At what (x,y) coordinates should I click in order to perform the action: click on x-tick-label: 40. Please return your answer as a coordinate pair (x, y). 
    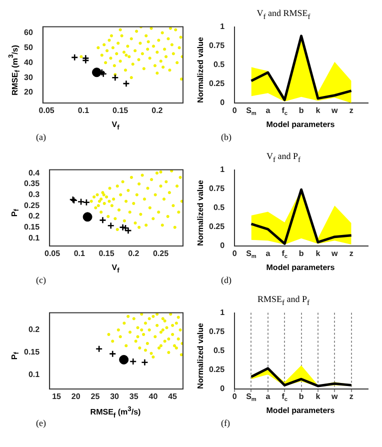
    Looking at the image, I should click on (153, 397).